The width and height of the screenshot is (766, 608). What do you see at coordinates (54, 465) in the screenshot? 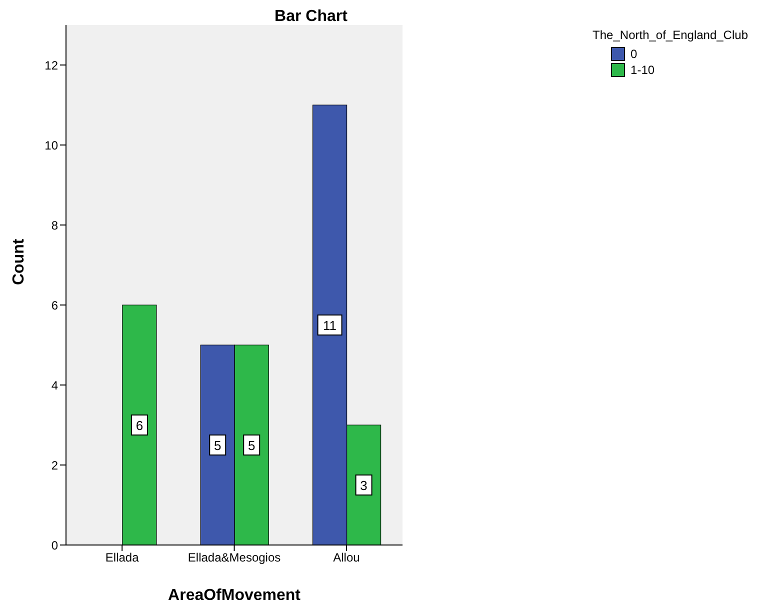
I see `y-tick-label: 2` at bounding box center [54, 465].